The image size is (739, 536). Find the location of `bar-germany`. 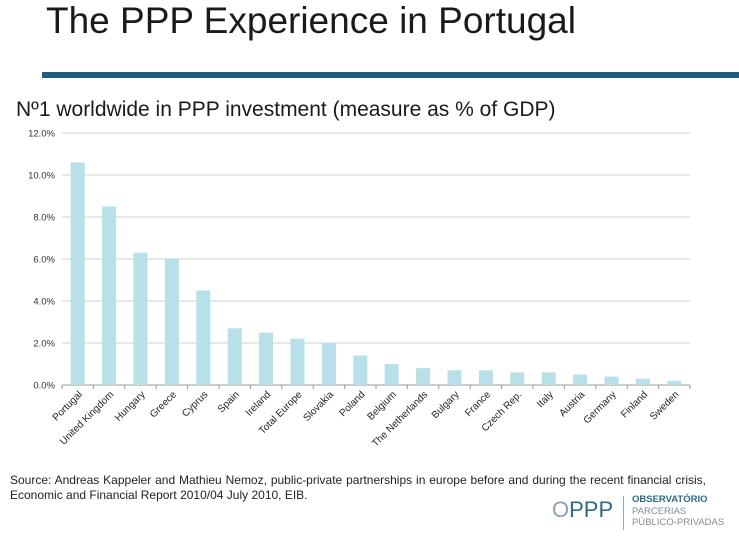

bar-germany is located at coordinates (611, 380).